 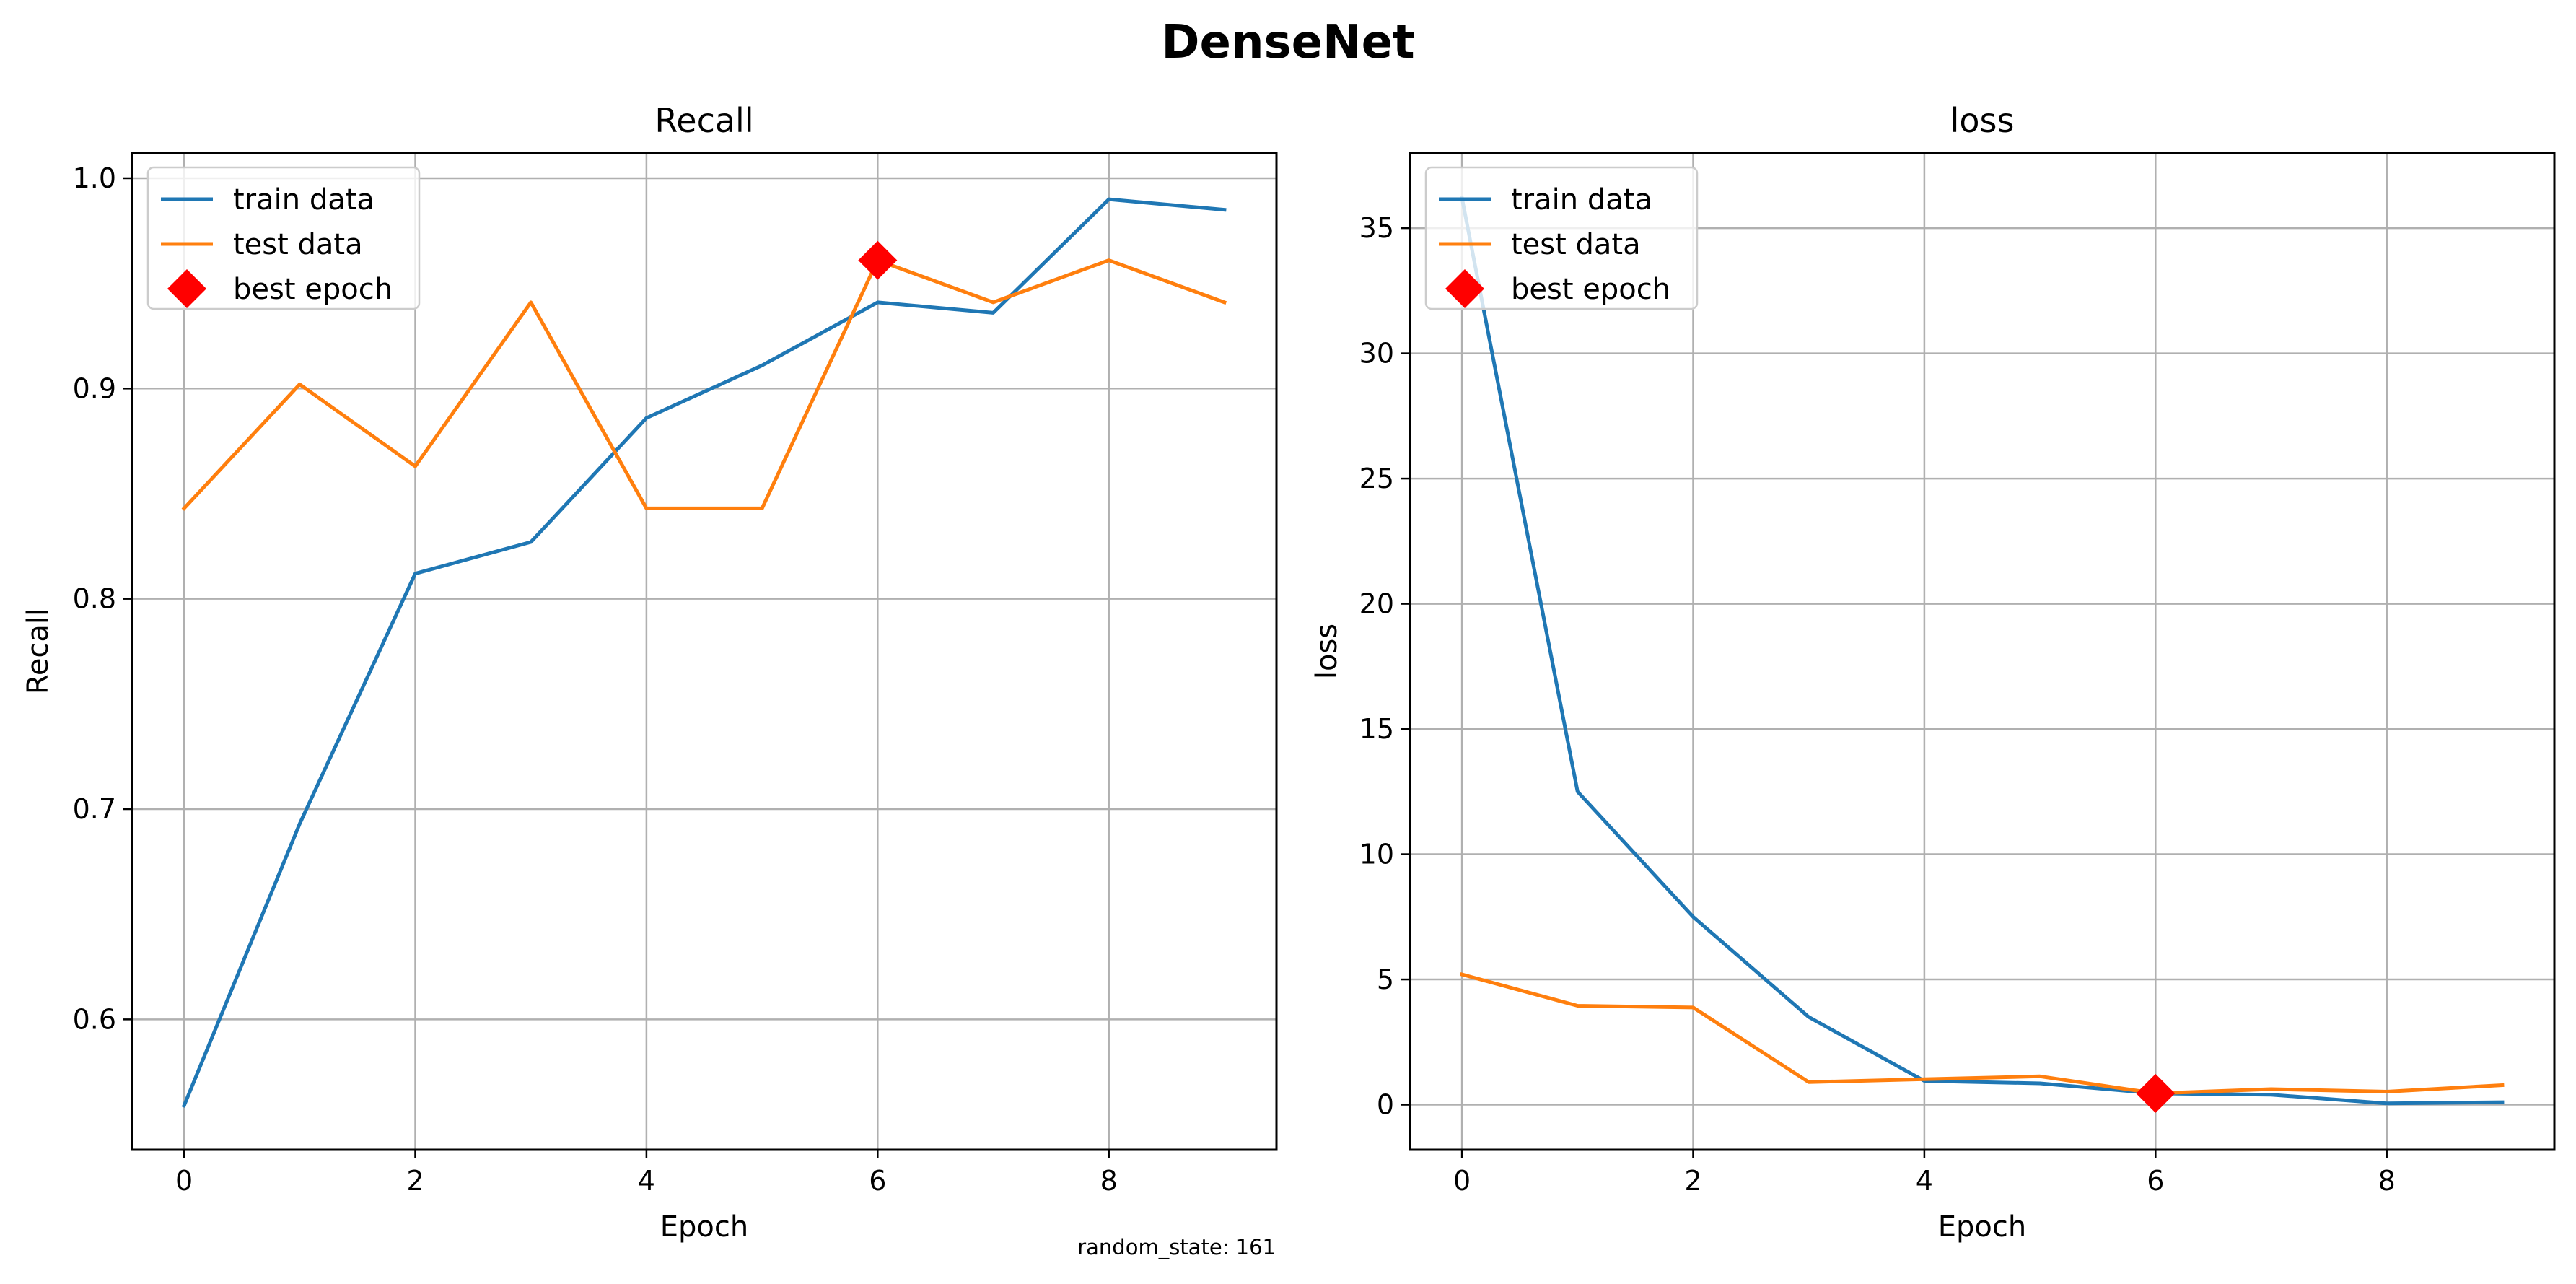 I want to click on y-tick-label: 0, so click(x=1385, y=1105).